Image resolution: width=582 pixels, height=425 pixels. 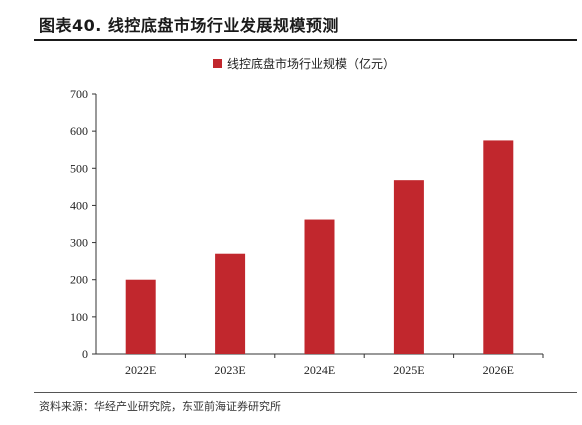 I want to click on figure-title: 图表40. 线控底盘市场行业发展规模预测, so click(x=189, y=25).